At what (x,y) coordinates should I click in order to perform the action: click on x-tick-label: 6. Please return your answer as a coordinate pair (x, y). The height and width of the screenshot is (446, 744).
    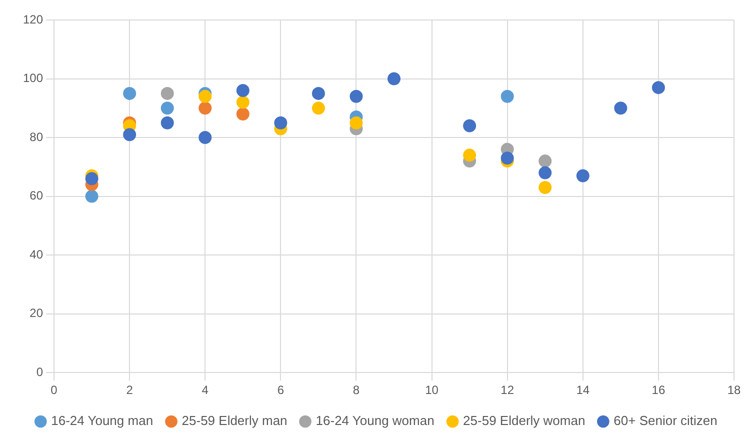
    Looking at the image, I should click on (280, 390).